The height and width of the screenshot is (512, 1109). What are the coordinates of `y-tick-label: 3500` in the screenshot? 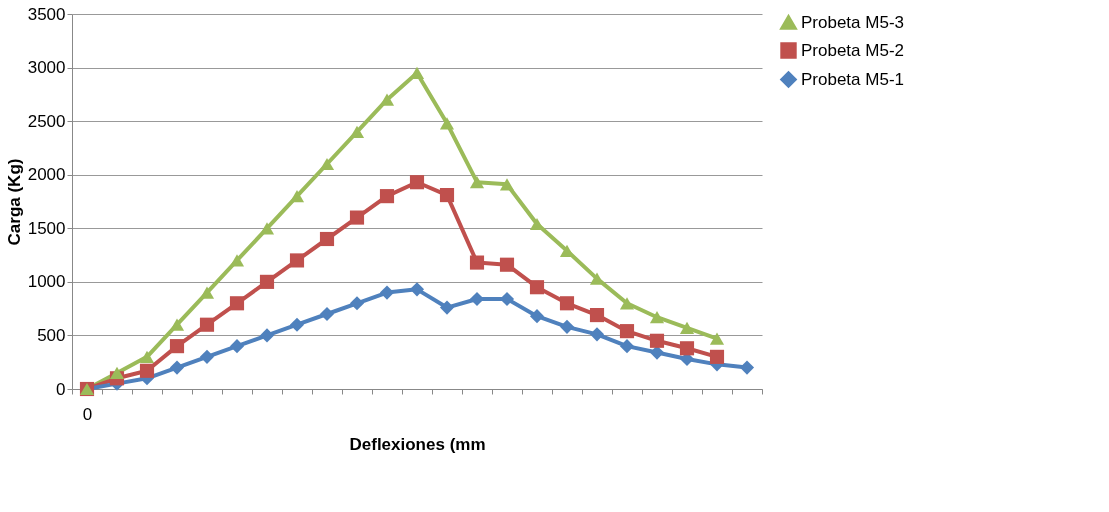 It's located at (46, 14).